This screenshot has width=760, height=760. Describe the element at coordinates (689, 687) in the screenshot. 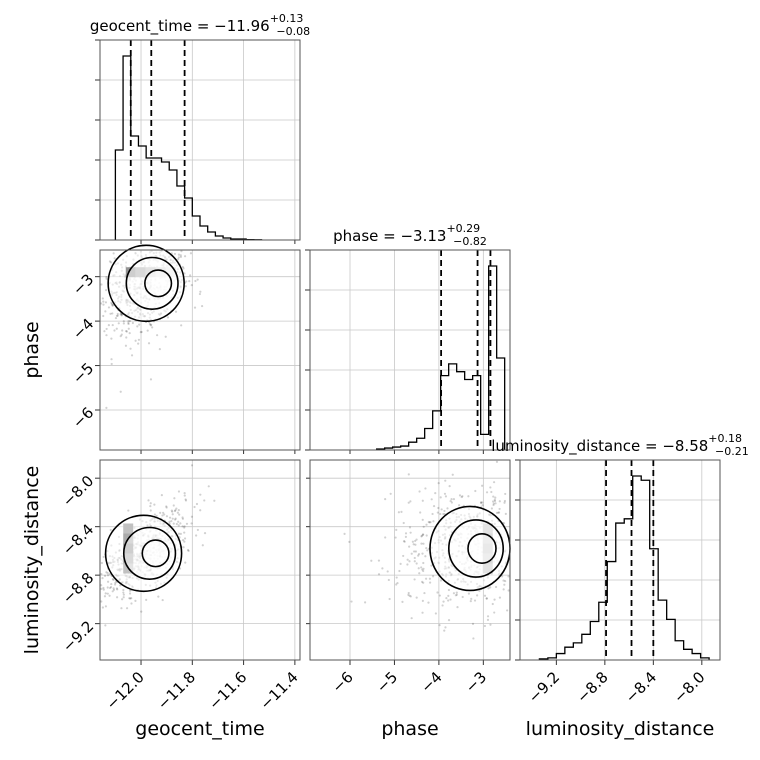

I see `x-tick-label: −8.0` at that location.